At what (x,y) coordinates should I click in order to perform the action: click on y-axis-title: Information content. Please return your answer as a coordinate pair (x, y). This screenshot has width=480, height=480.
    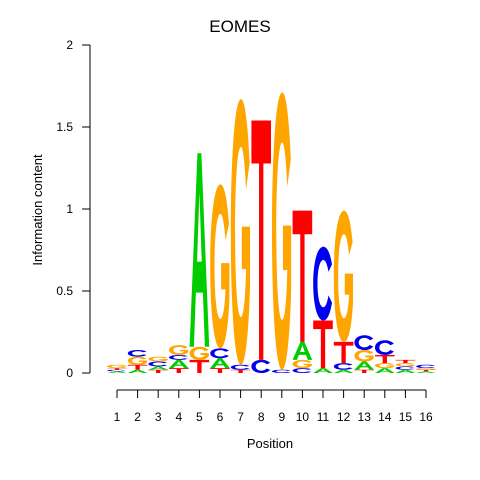
    Looking at the image, I should click on (37, 210).